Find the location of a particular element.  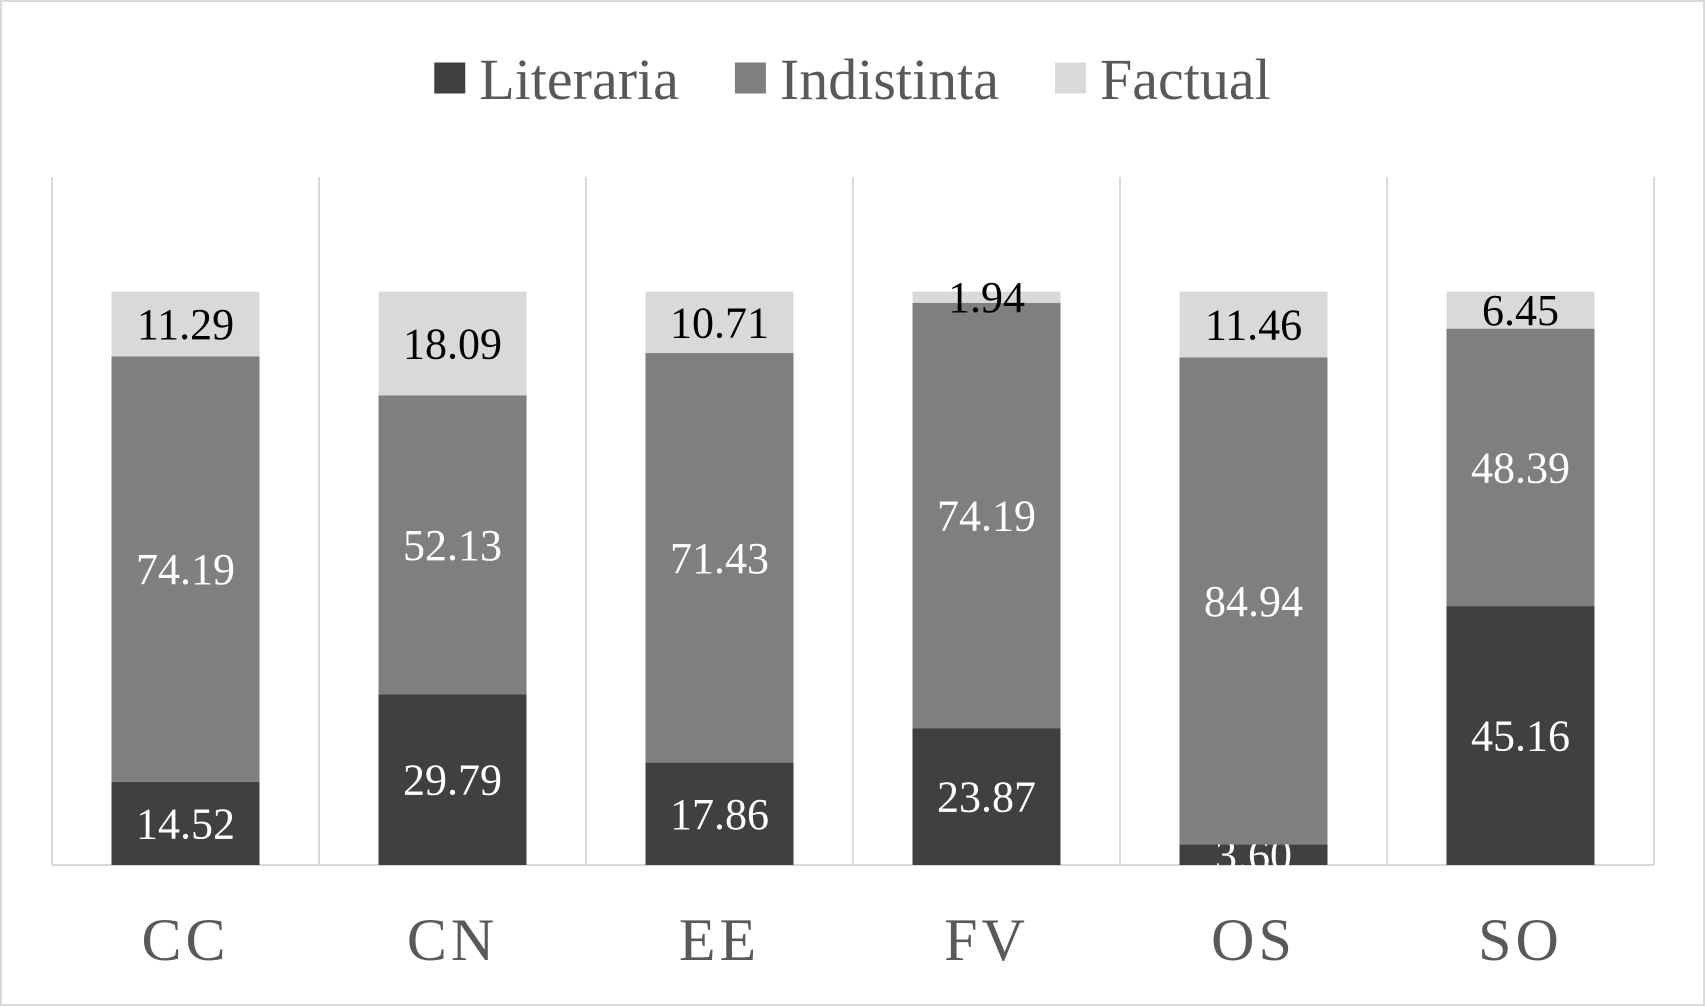

data-label-factual-so: 6.45 is located at coordinates (1520, 310).